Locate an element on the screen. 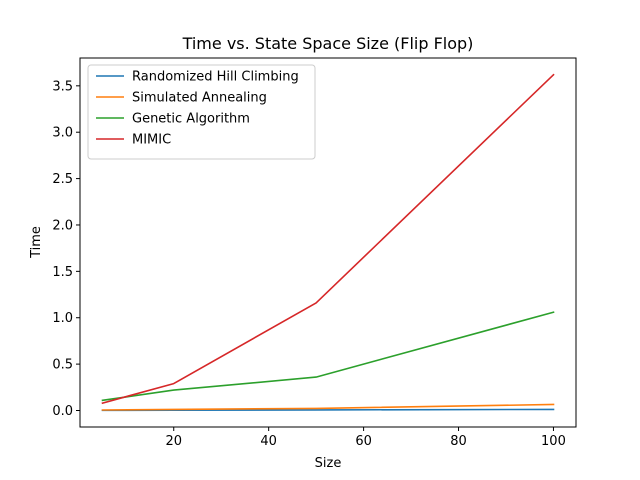 The height and width of the screenshot is (480, 640). y-tick-label: 3.0 is located at coordinates (62, 133).